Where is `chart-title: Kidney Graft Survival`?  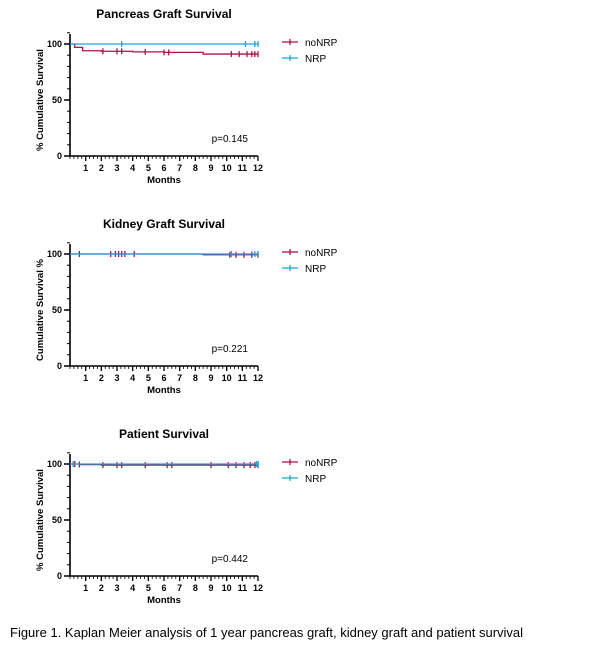 chart-title: Kidney Graft Survival is located at coordinates (164, 224).